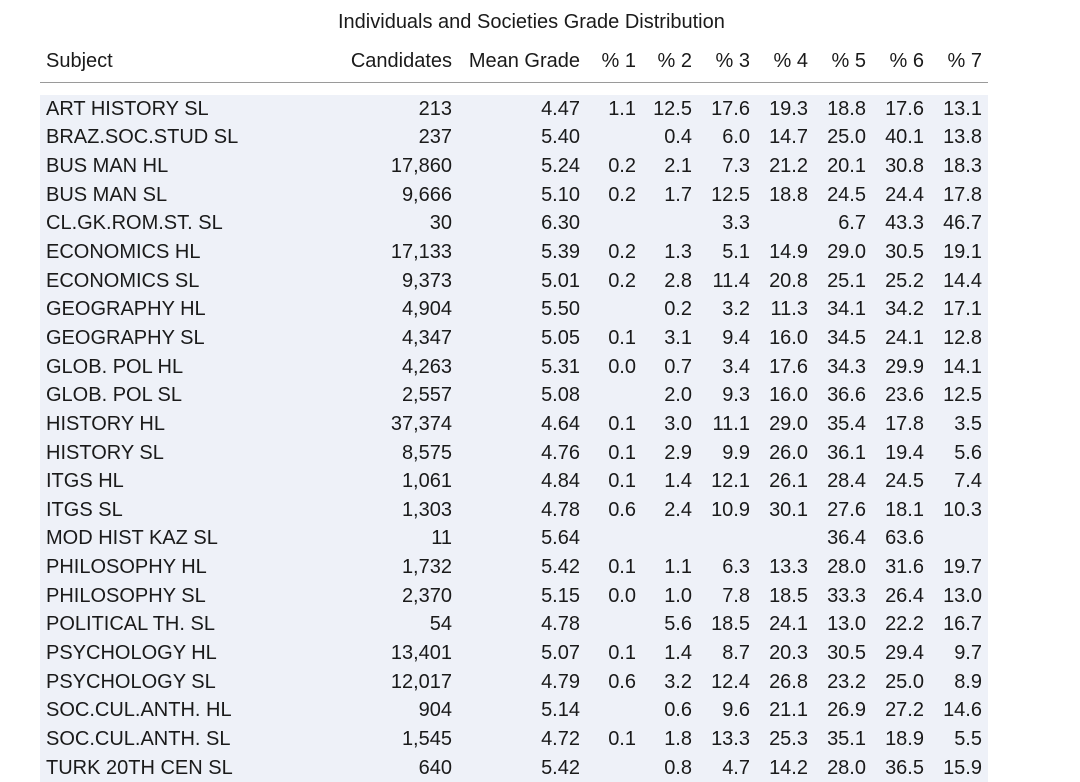  Describe the element at coordinates (837, 453) in the screenshot. I see `value-cell: 36.1` at that location.